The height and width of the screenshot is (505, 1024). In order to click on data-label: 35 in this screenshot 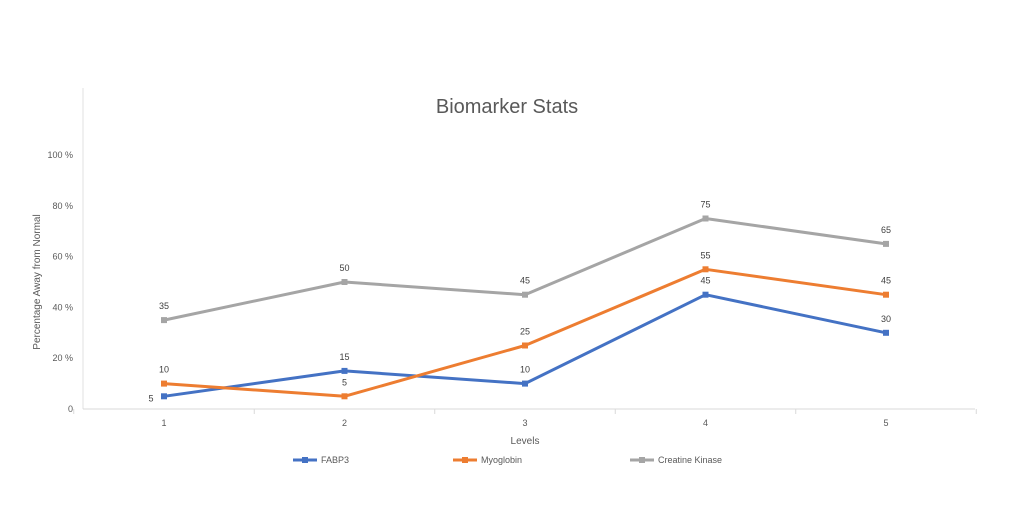, I will do `click(164, 306)`.